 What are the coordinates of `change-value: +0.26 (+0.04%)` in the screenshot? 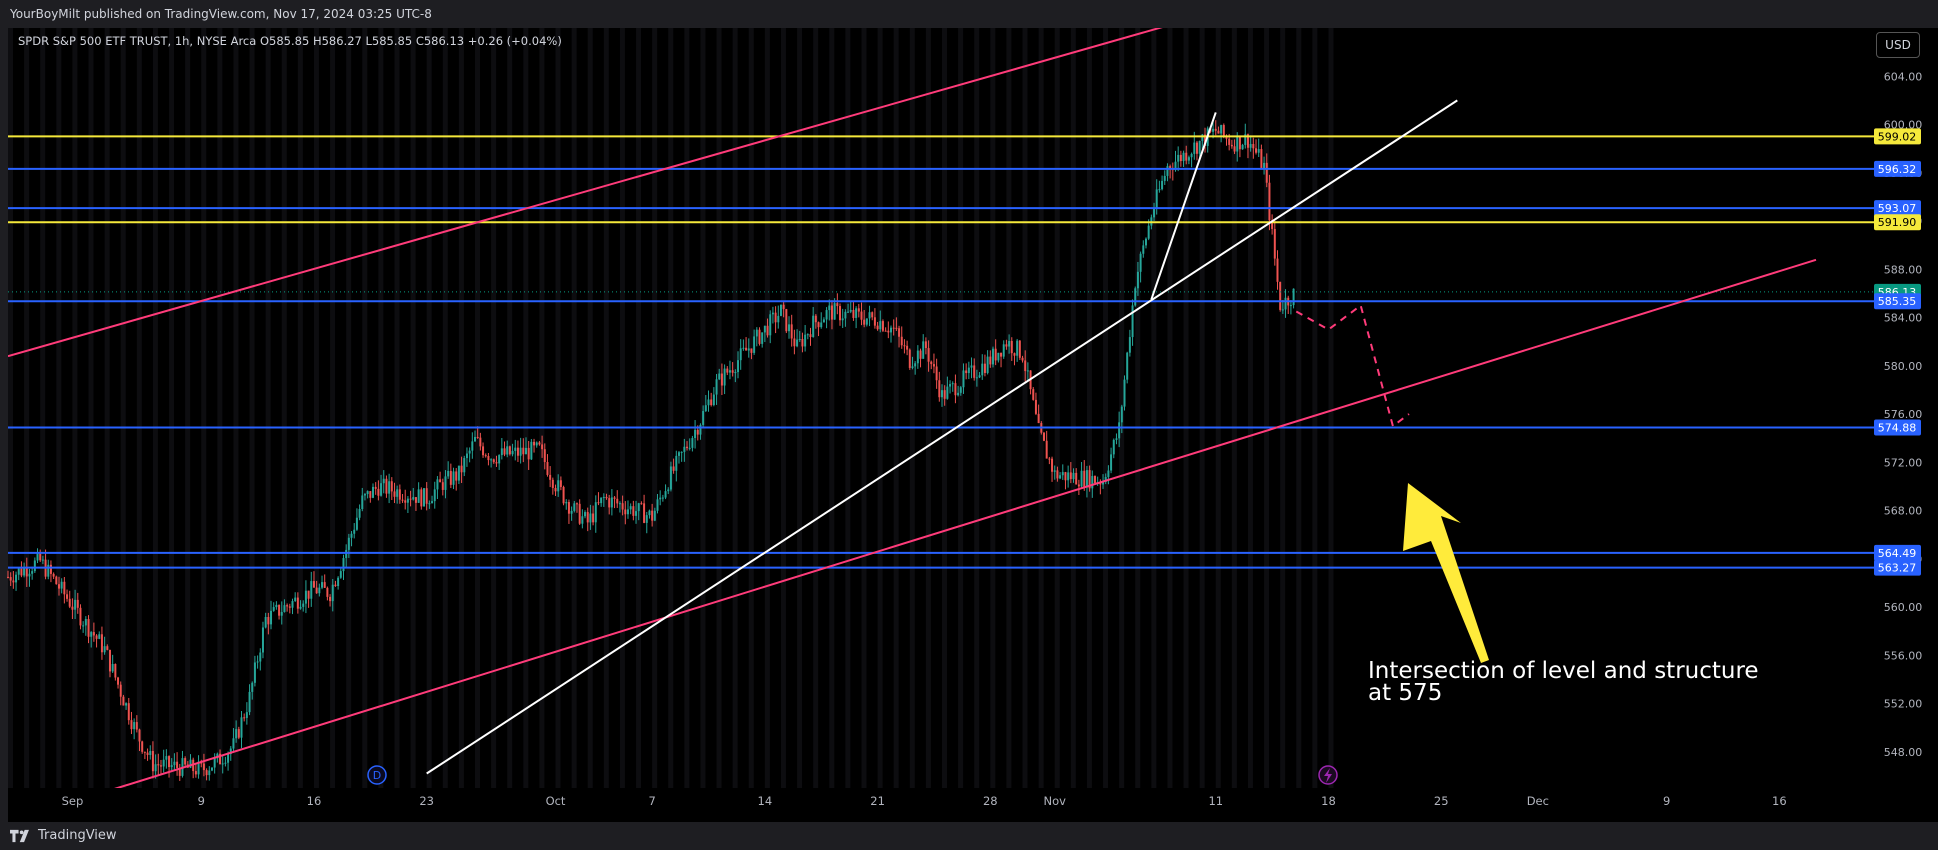 It's located at (514, 41).